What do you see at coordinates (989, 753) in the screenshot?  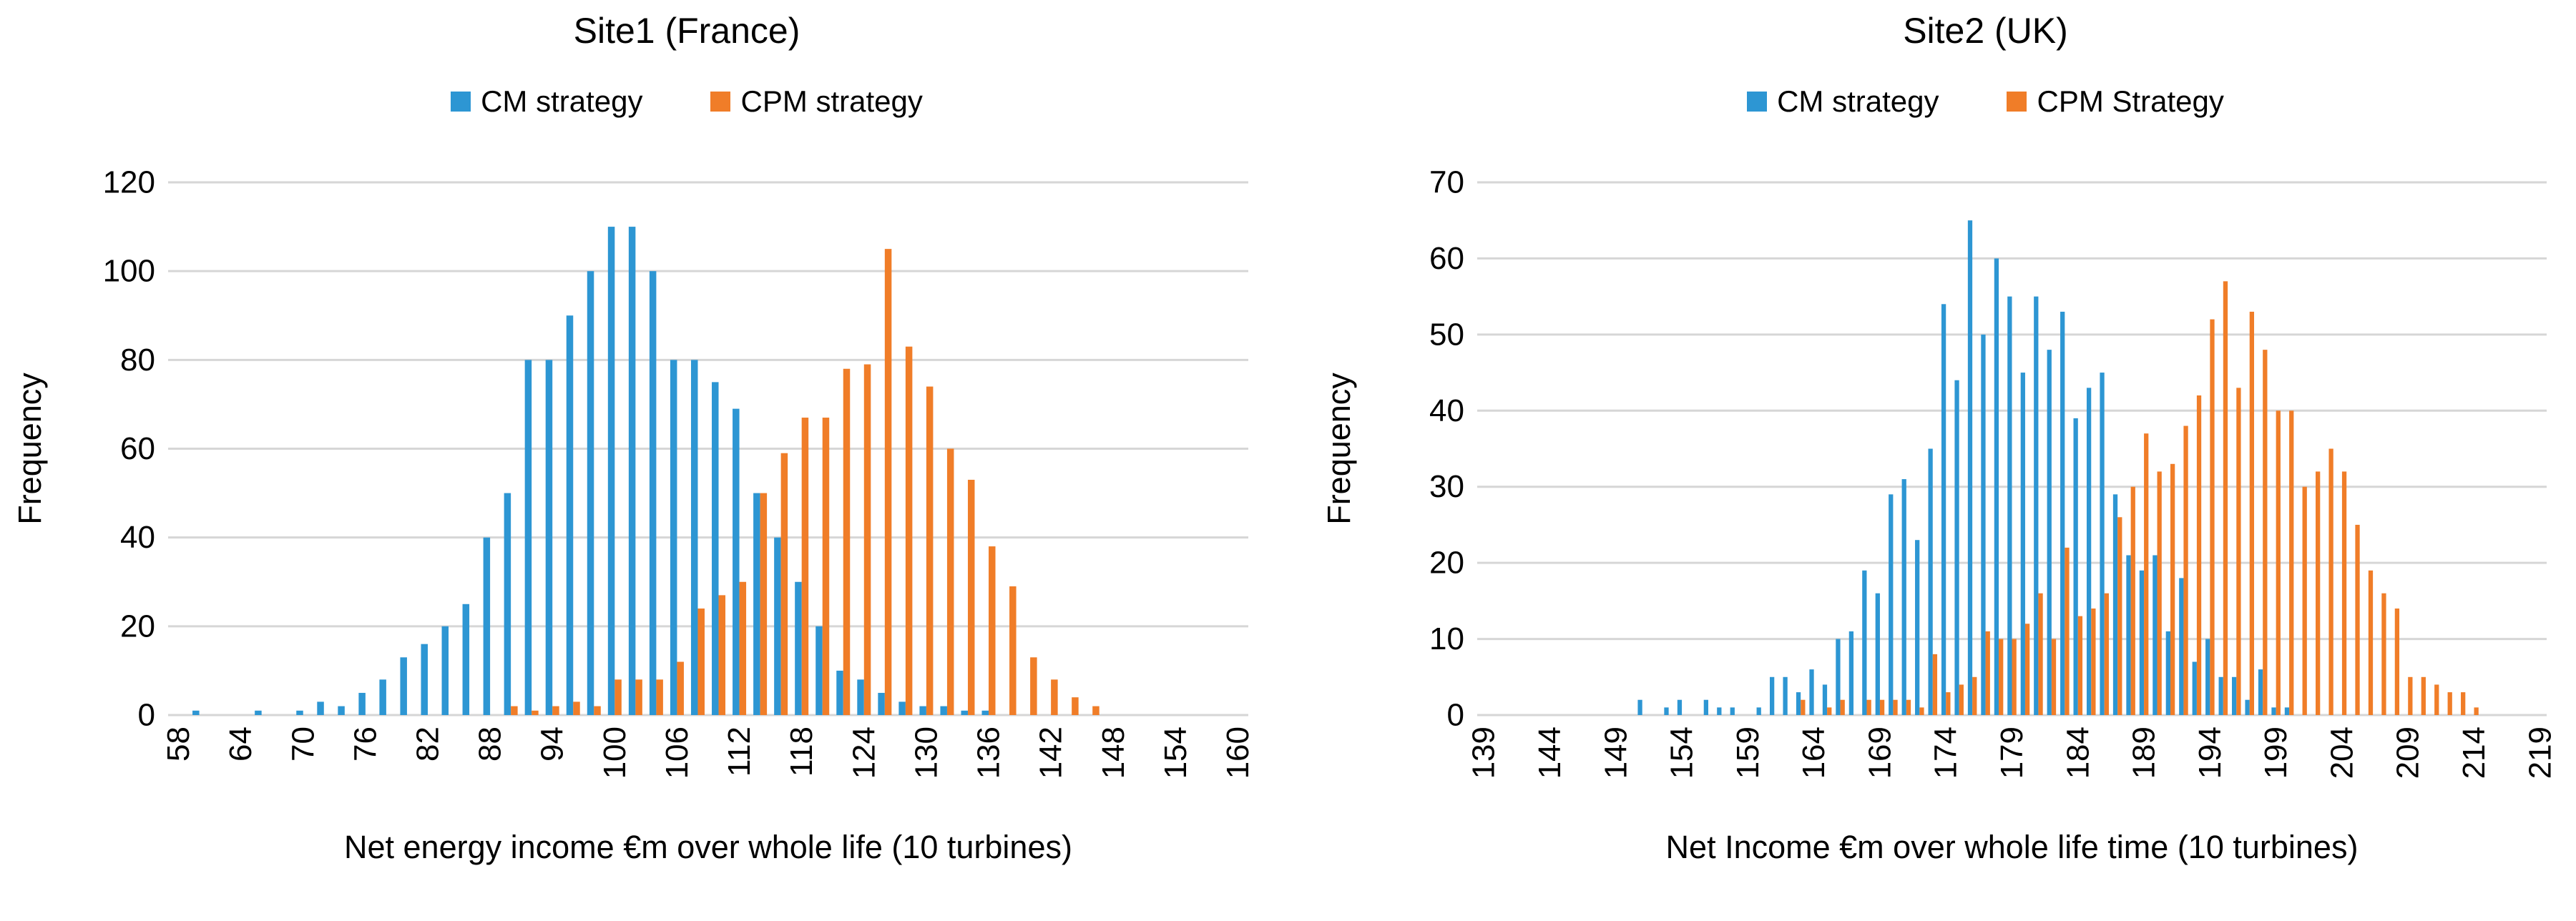 I see `x-tick-label: 136` at bounding box center [989, 753].